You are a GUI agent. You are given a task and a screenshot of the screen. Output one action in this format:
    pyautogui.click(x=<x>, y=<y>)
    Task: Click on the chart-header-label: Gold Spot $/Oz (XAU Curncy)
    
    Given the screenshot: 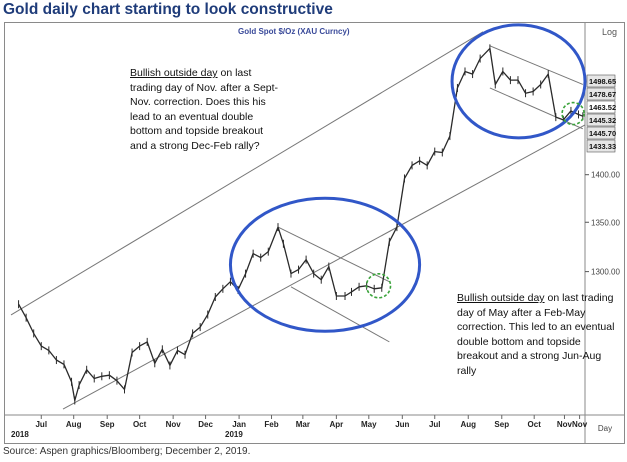 What is the action you would take?
    pyautogui.click(x=294, y=31)
    